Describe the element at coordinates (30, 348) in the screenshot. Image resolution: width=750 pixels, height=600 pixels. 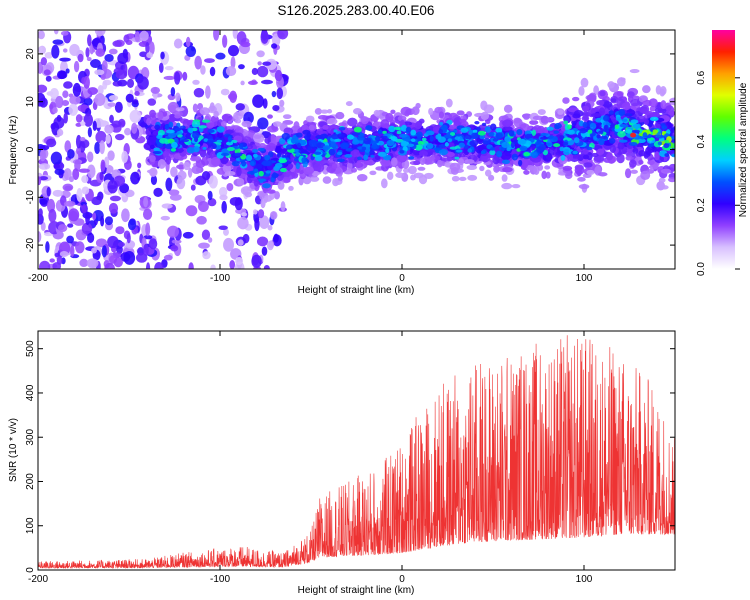
I see `y-tick-label: 500` at that location.